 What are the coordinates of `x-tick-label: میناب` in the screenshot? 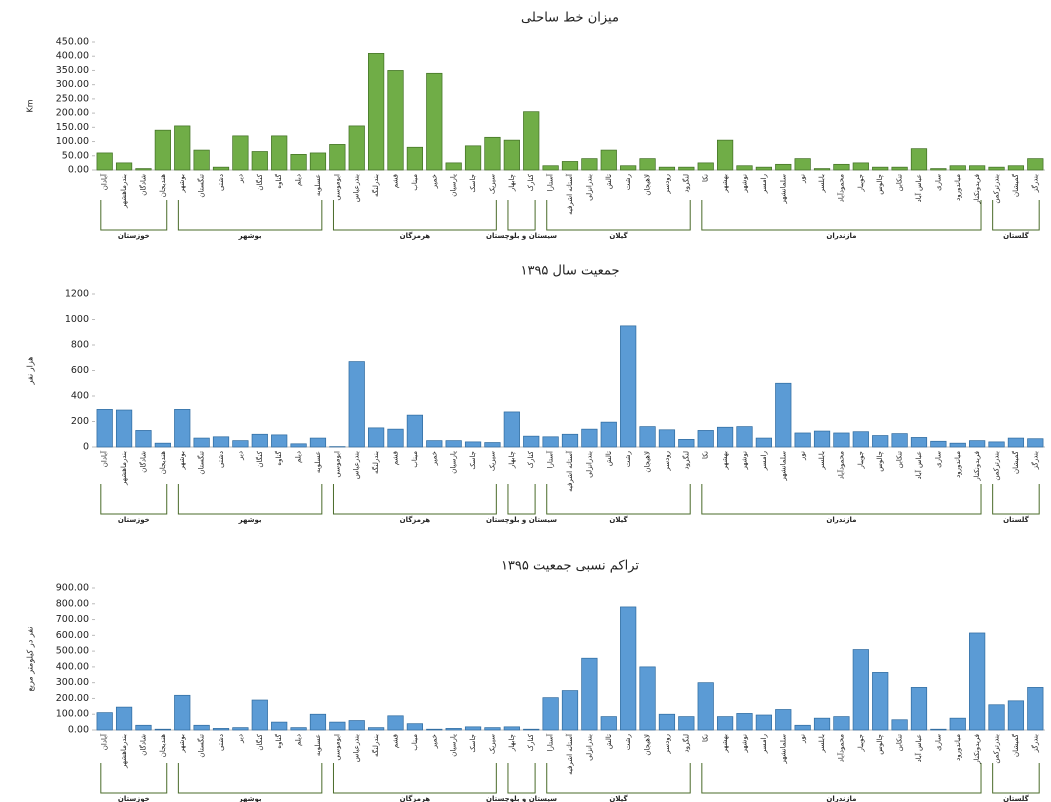 It's located at (415, 182).